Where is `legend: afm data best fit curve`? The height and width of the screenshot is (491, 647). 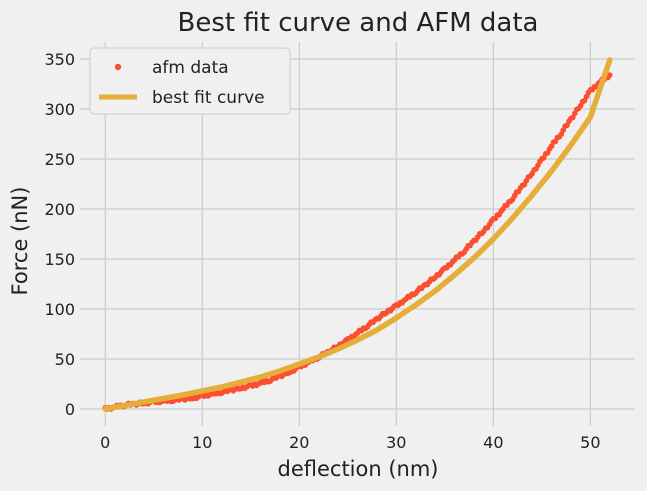 legend: afm data best fit curve is located at coordinates (190, 81).